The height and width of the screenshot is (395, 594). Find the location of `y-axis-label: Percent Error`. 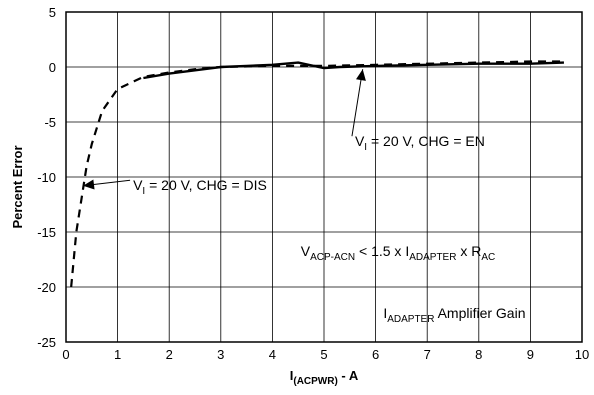

y-axis-label: Percent Error is located at coordinates (17, 186).